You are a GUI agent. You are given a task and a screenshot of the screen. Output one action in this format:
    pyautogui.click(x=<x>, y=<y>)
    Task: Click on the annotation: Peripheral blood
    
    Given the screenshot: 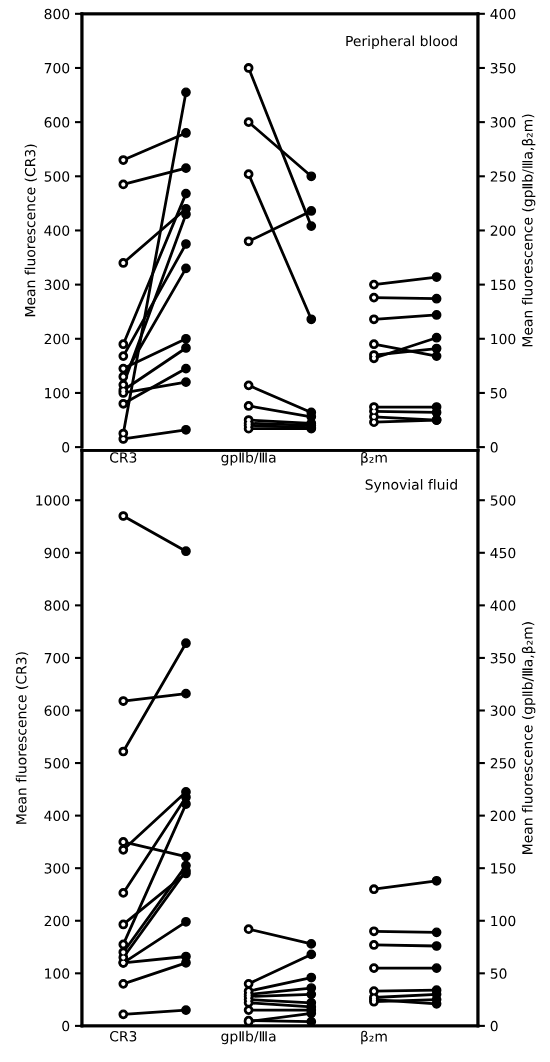 What is the action you would take?
    pyautogui.click(x=401, y=42)
    